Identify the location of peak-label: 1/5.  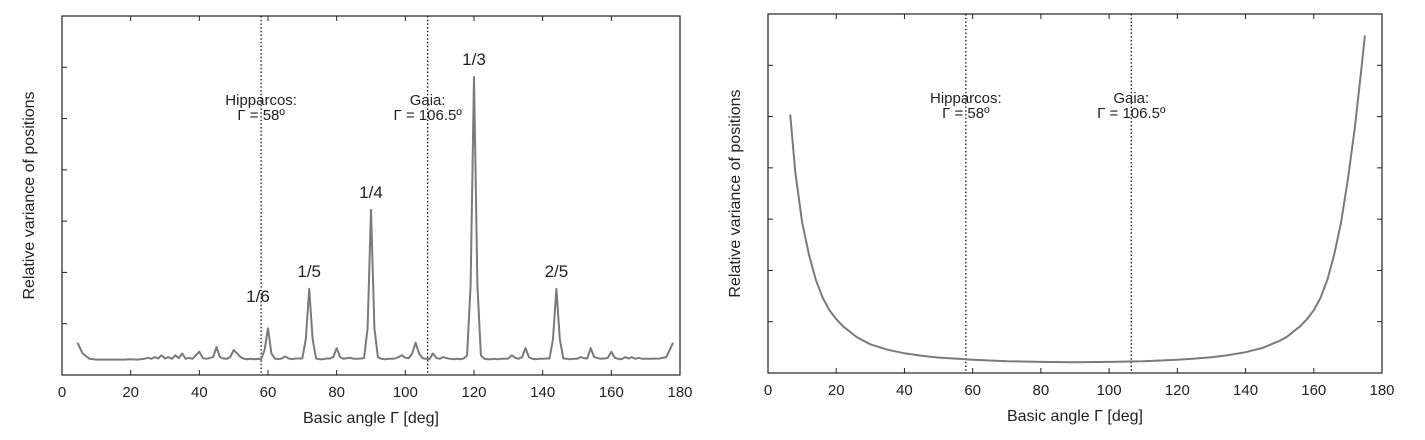
(309, 271).